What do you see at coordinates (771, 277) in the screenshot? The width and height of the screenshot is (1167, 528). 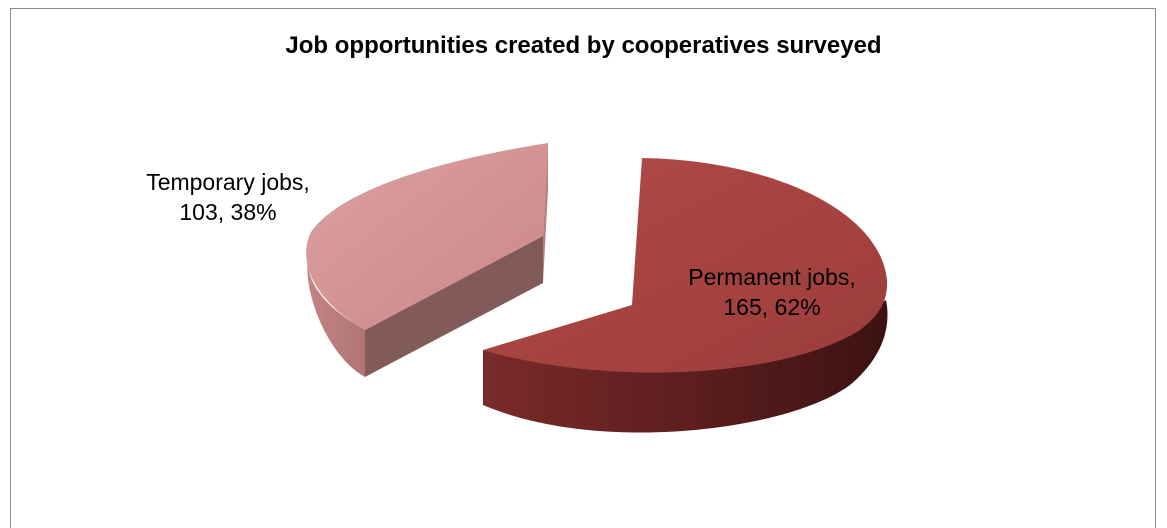 I see `data-label-permanent-line1: Permanent jobs,` at bounding box center [771, 277].